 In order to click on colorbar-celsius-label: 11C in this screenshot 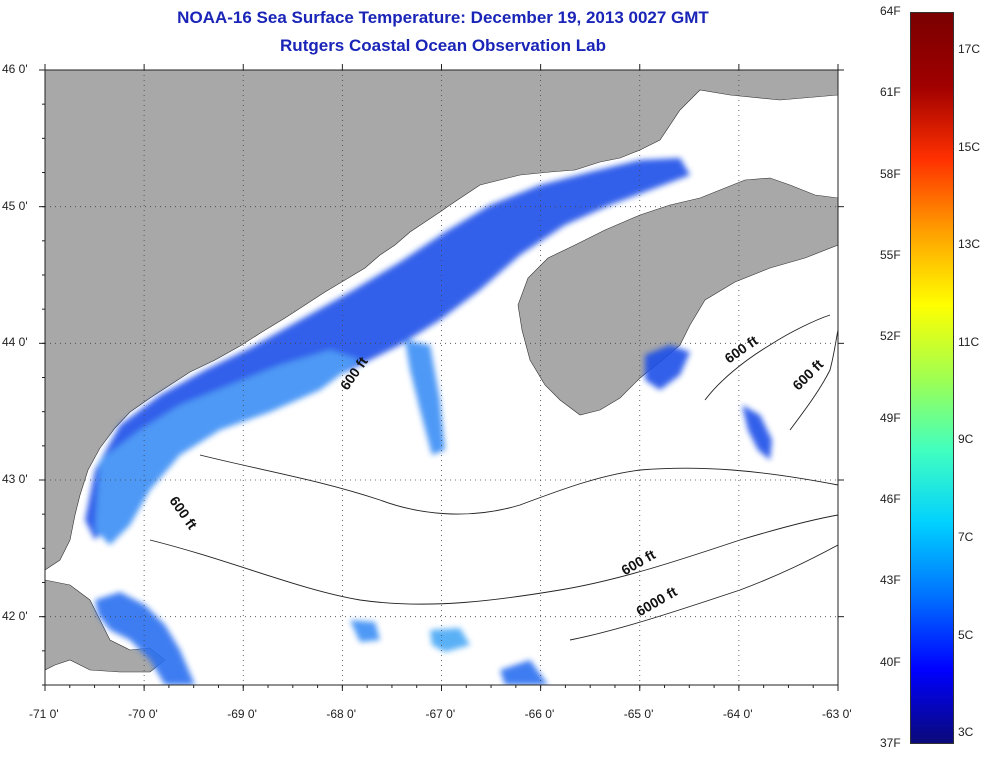, I will do `click(969, 341)`.